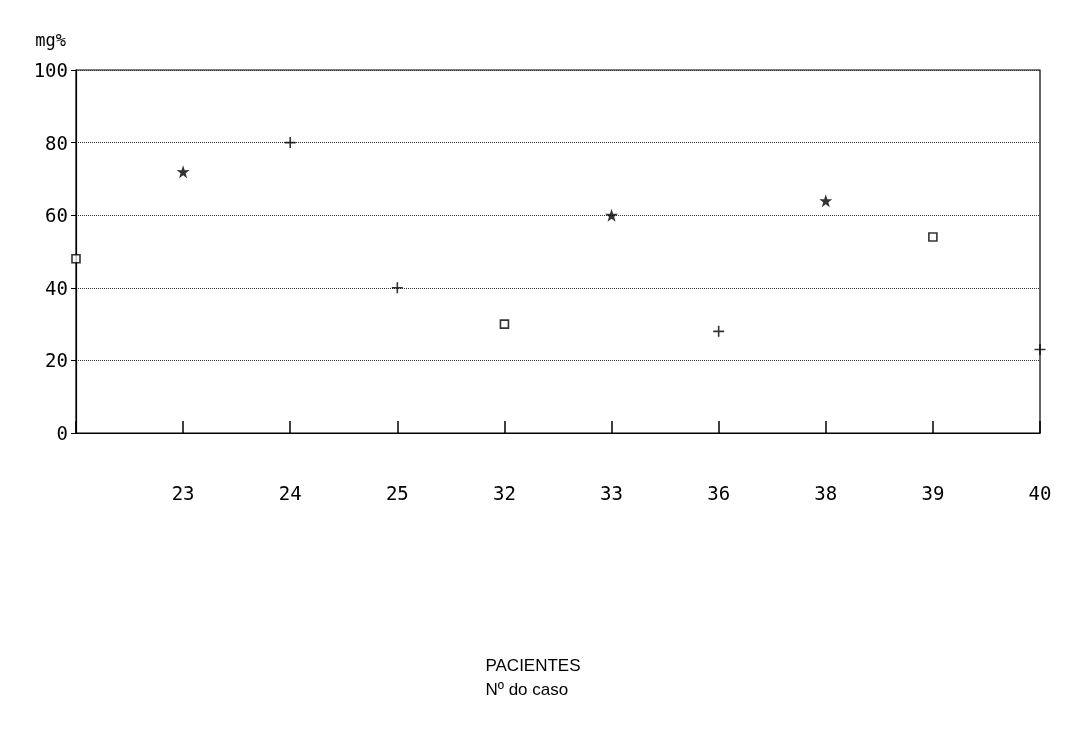  I want to click on y-axis-title: mg%, so click(50, 39).